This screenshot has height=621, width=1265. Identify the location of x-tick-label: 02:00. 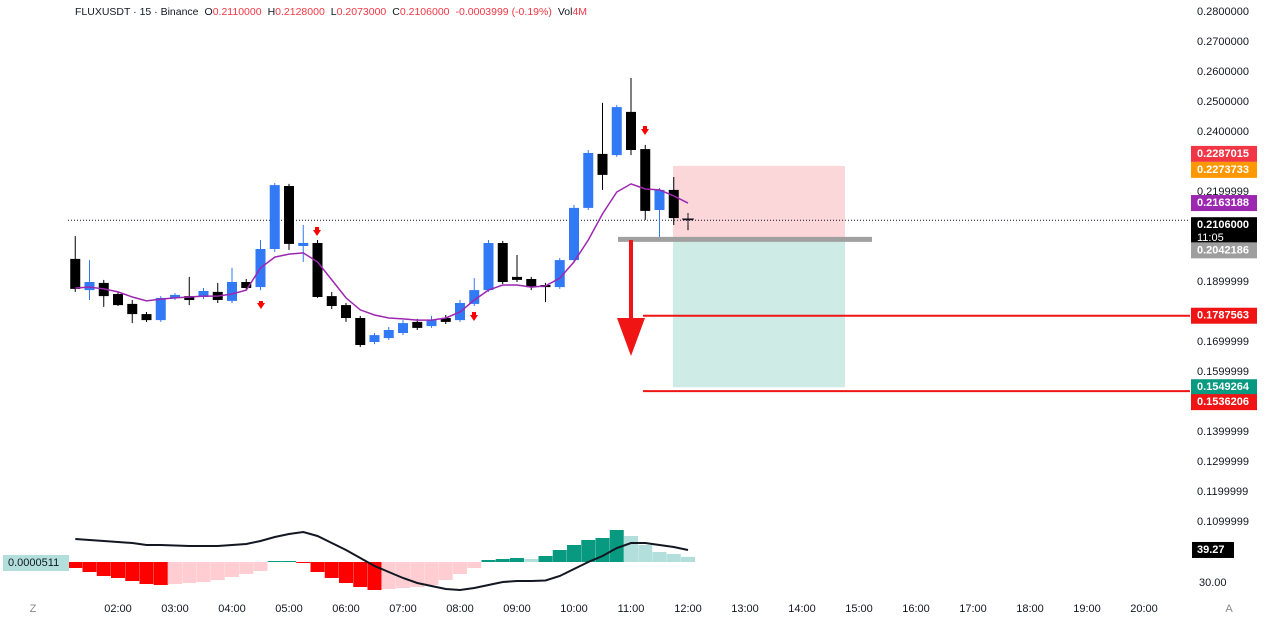
(118, 609).